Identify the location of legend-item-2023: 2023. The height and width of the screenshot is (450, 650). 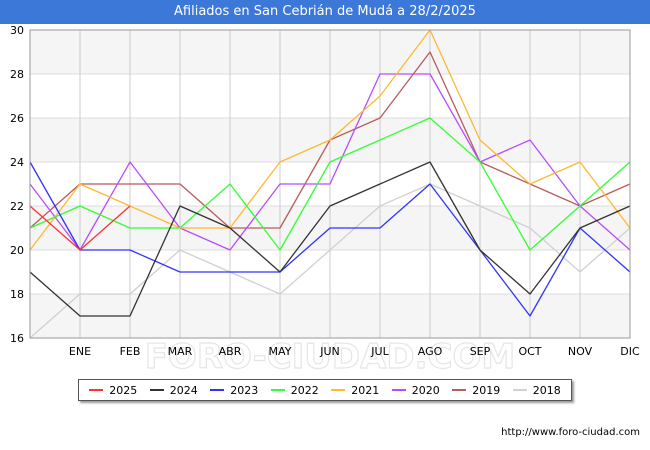
(234, 390).